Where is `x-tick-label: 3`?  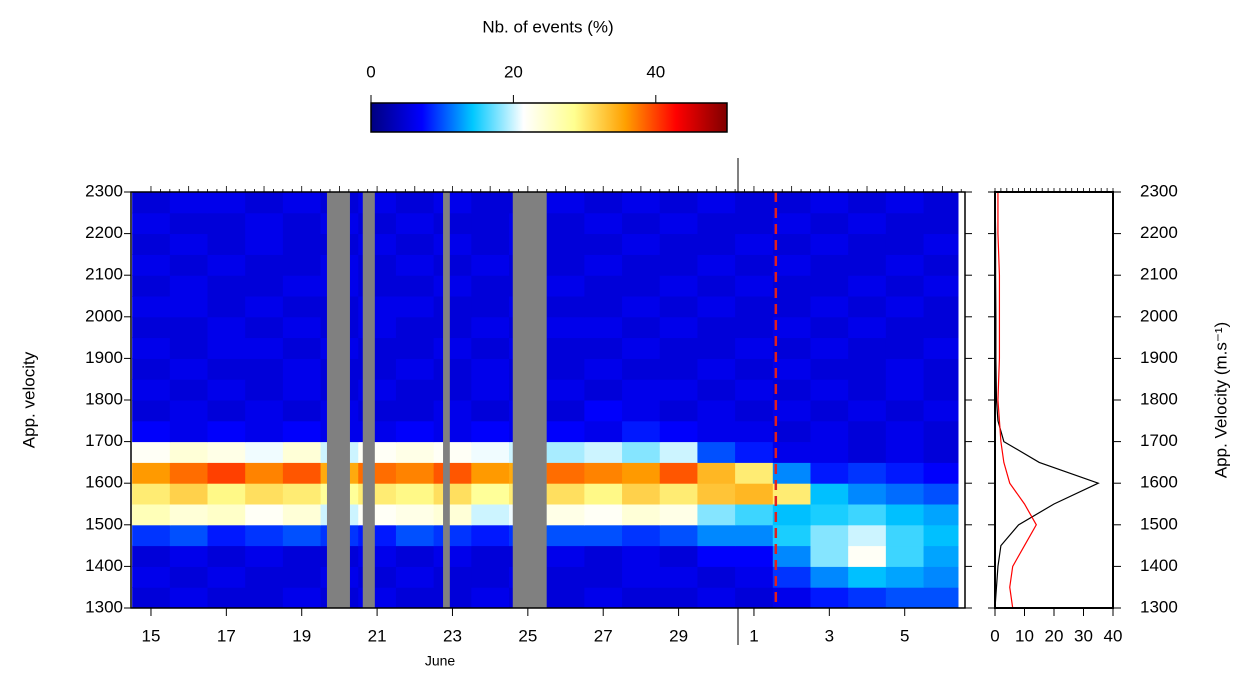
x-tick-label: 3 is located at coordinates (829, 635).